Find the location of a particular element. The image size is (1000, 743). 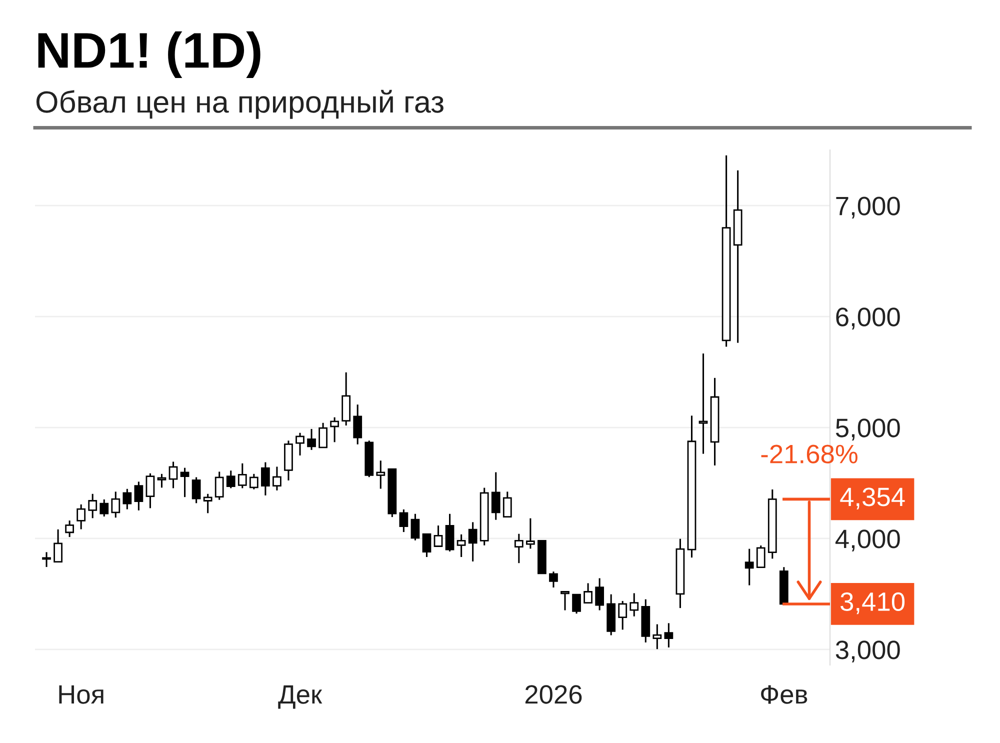

x-tick-label: Фев is located at coordinates (784, 694).